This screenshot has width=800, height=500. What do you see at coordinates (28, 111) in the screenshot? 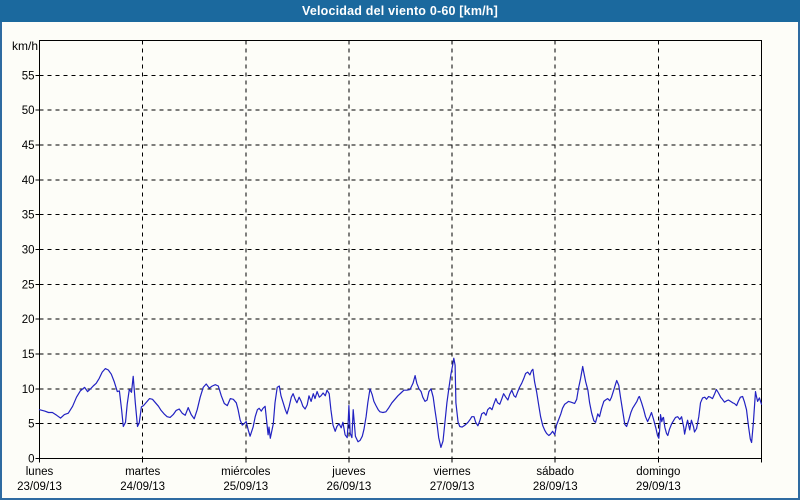
I see `y-tick-label: 50` at bounding box center [28, 111].